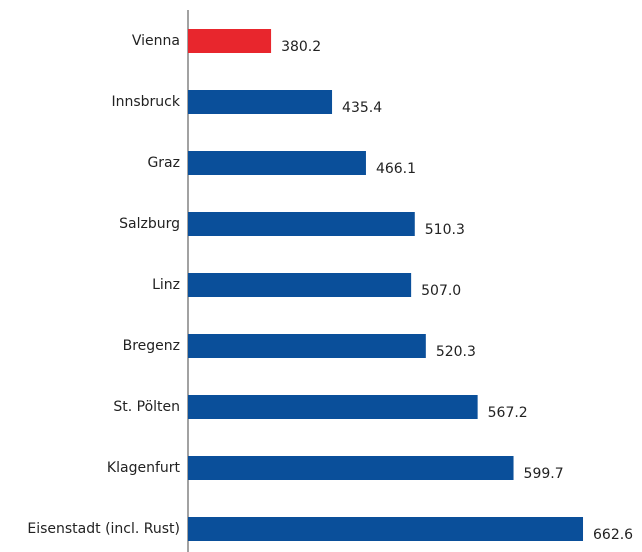 Image resolution: width=642 pixels, height=552 pixels. What do you see at coordinates (146, 407) in the screenshot?
I see `category-label: St. Pölten` at bounding box center [146, 407].